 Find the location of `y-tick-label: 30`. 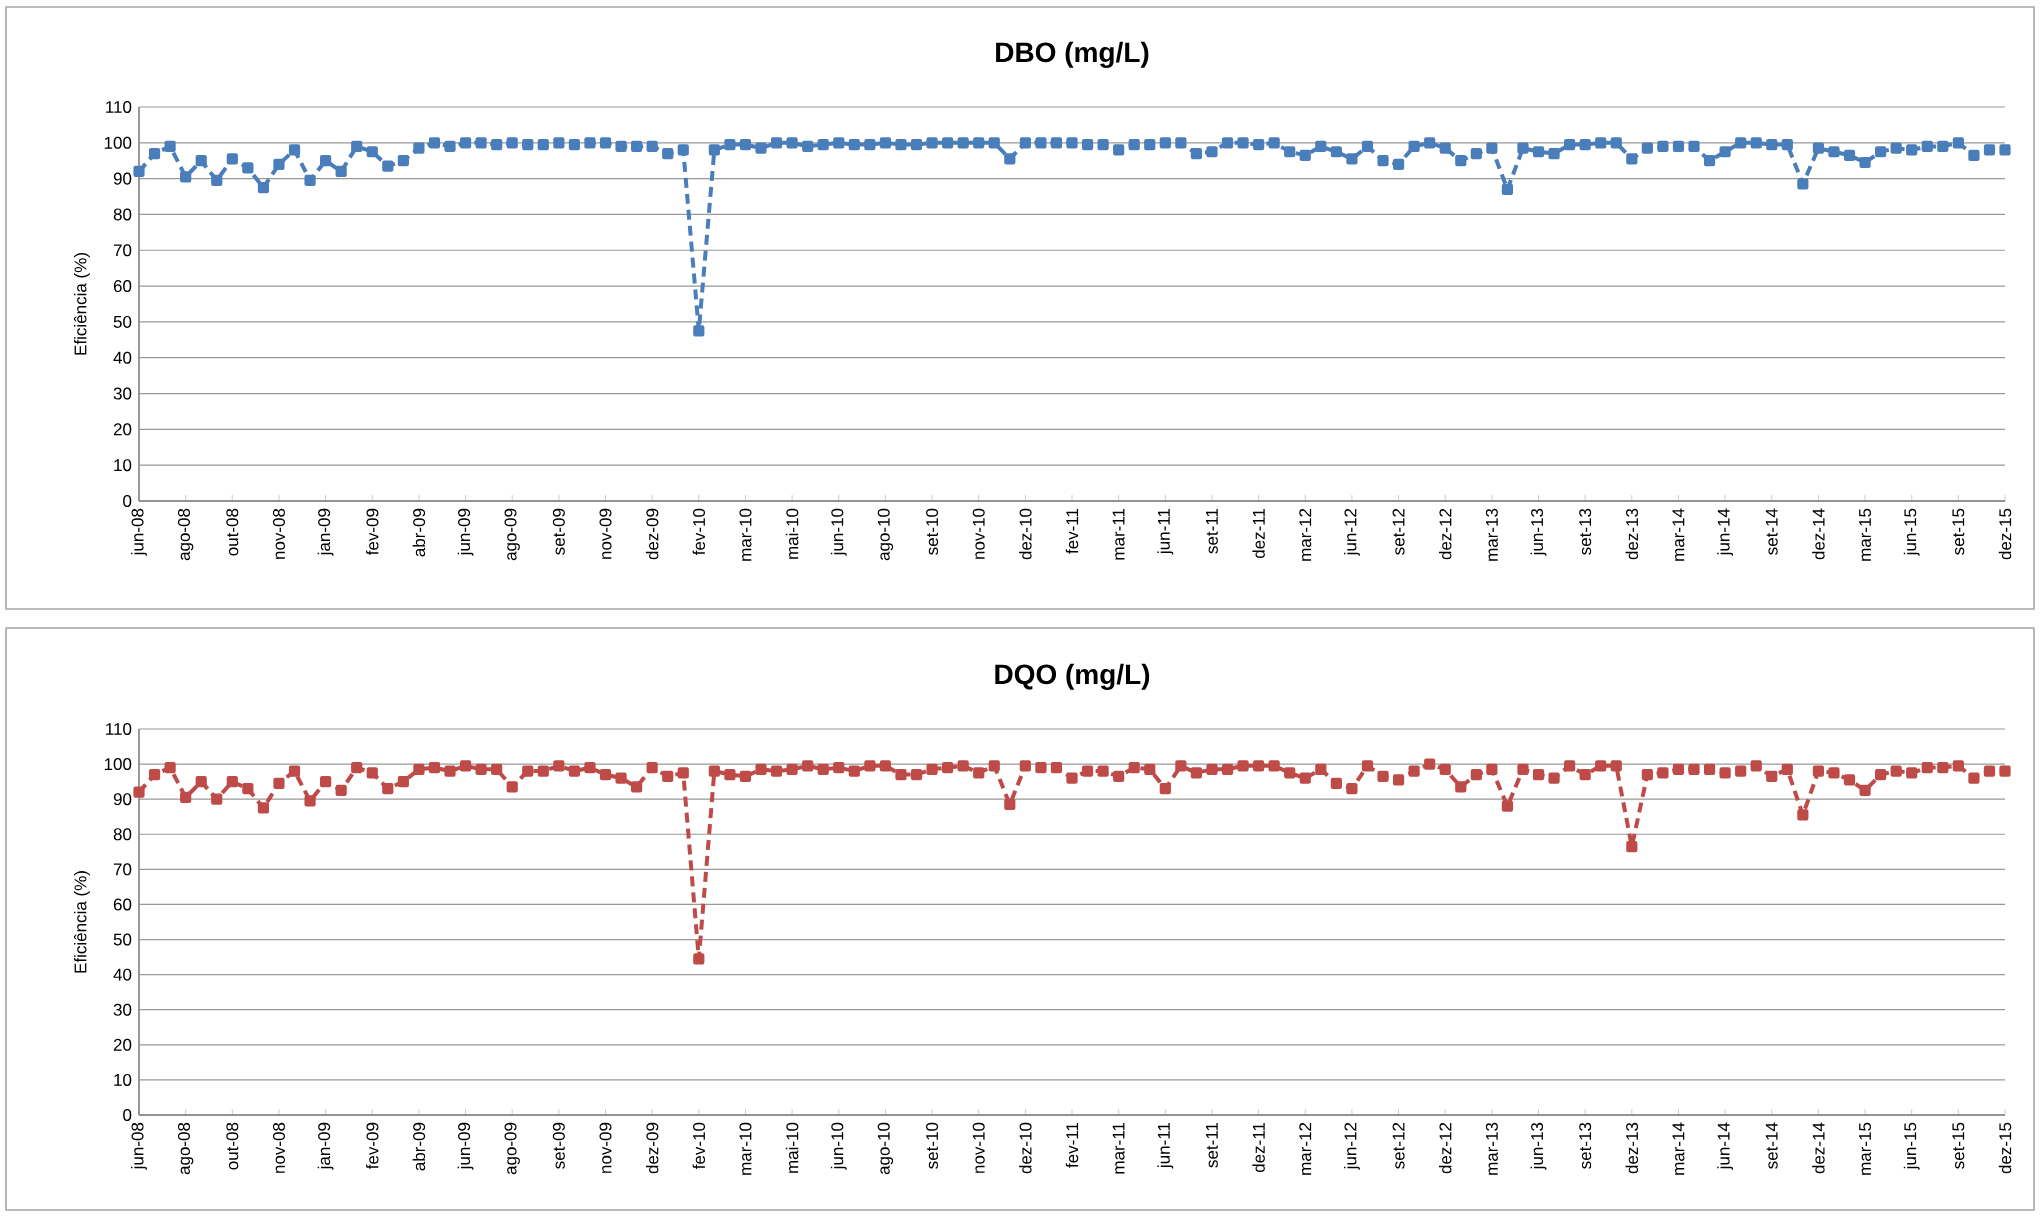

y-tick-label: 30 is located at coordinates (122, 1009).